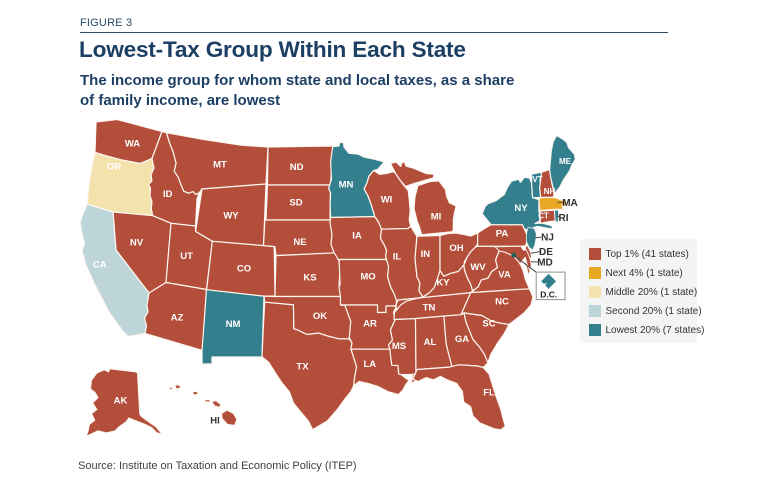 The width and height of the screenshot is (768, 495). I want to click on svg-text: KS, so click(309, 277).